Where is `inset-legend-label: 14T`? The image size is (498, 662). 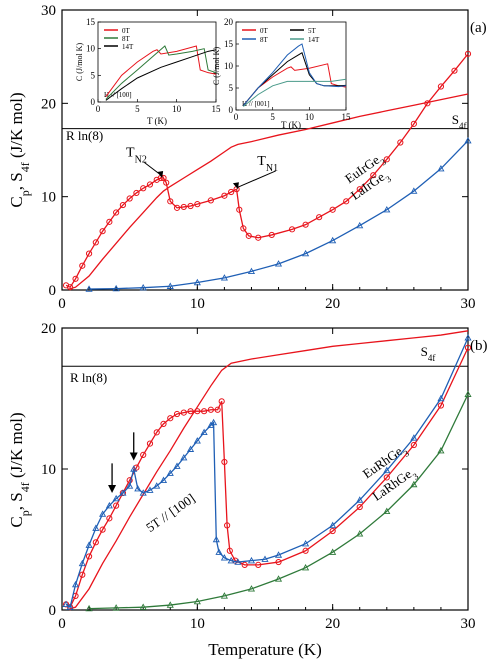
inset-legend-label: 14T is located at coordinates (314, 40).